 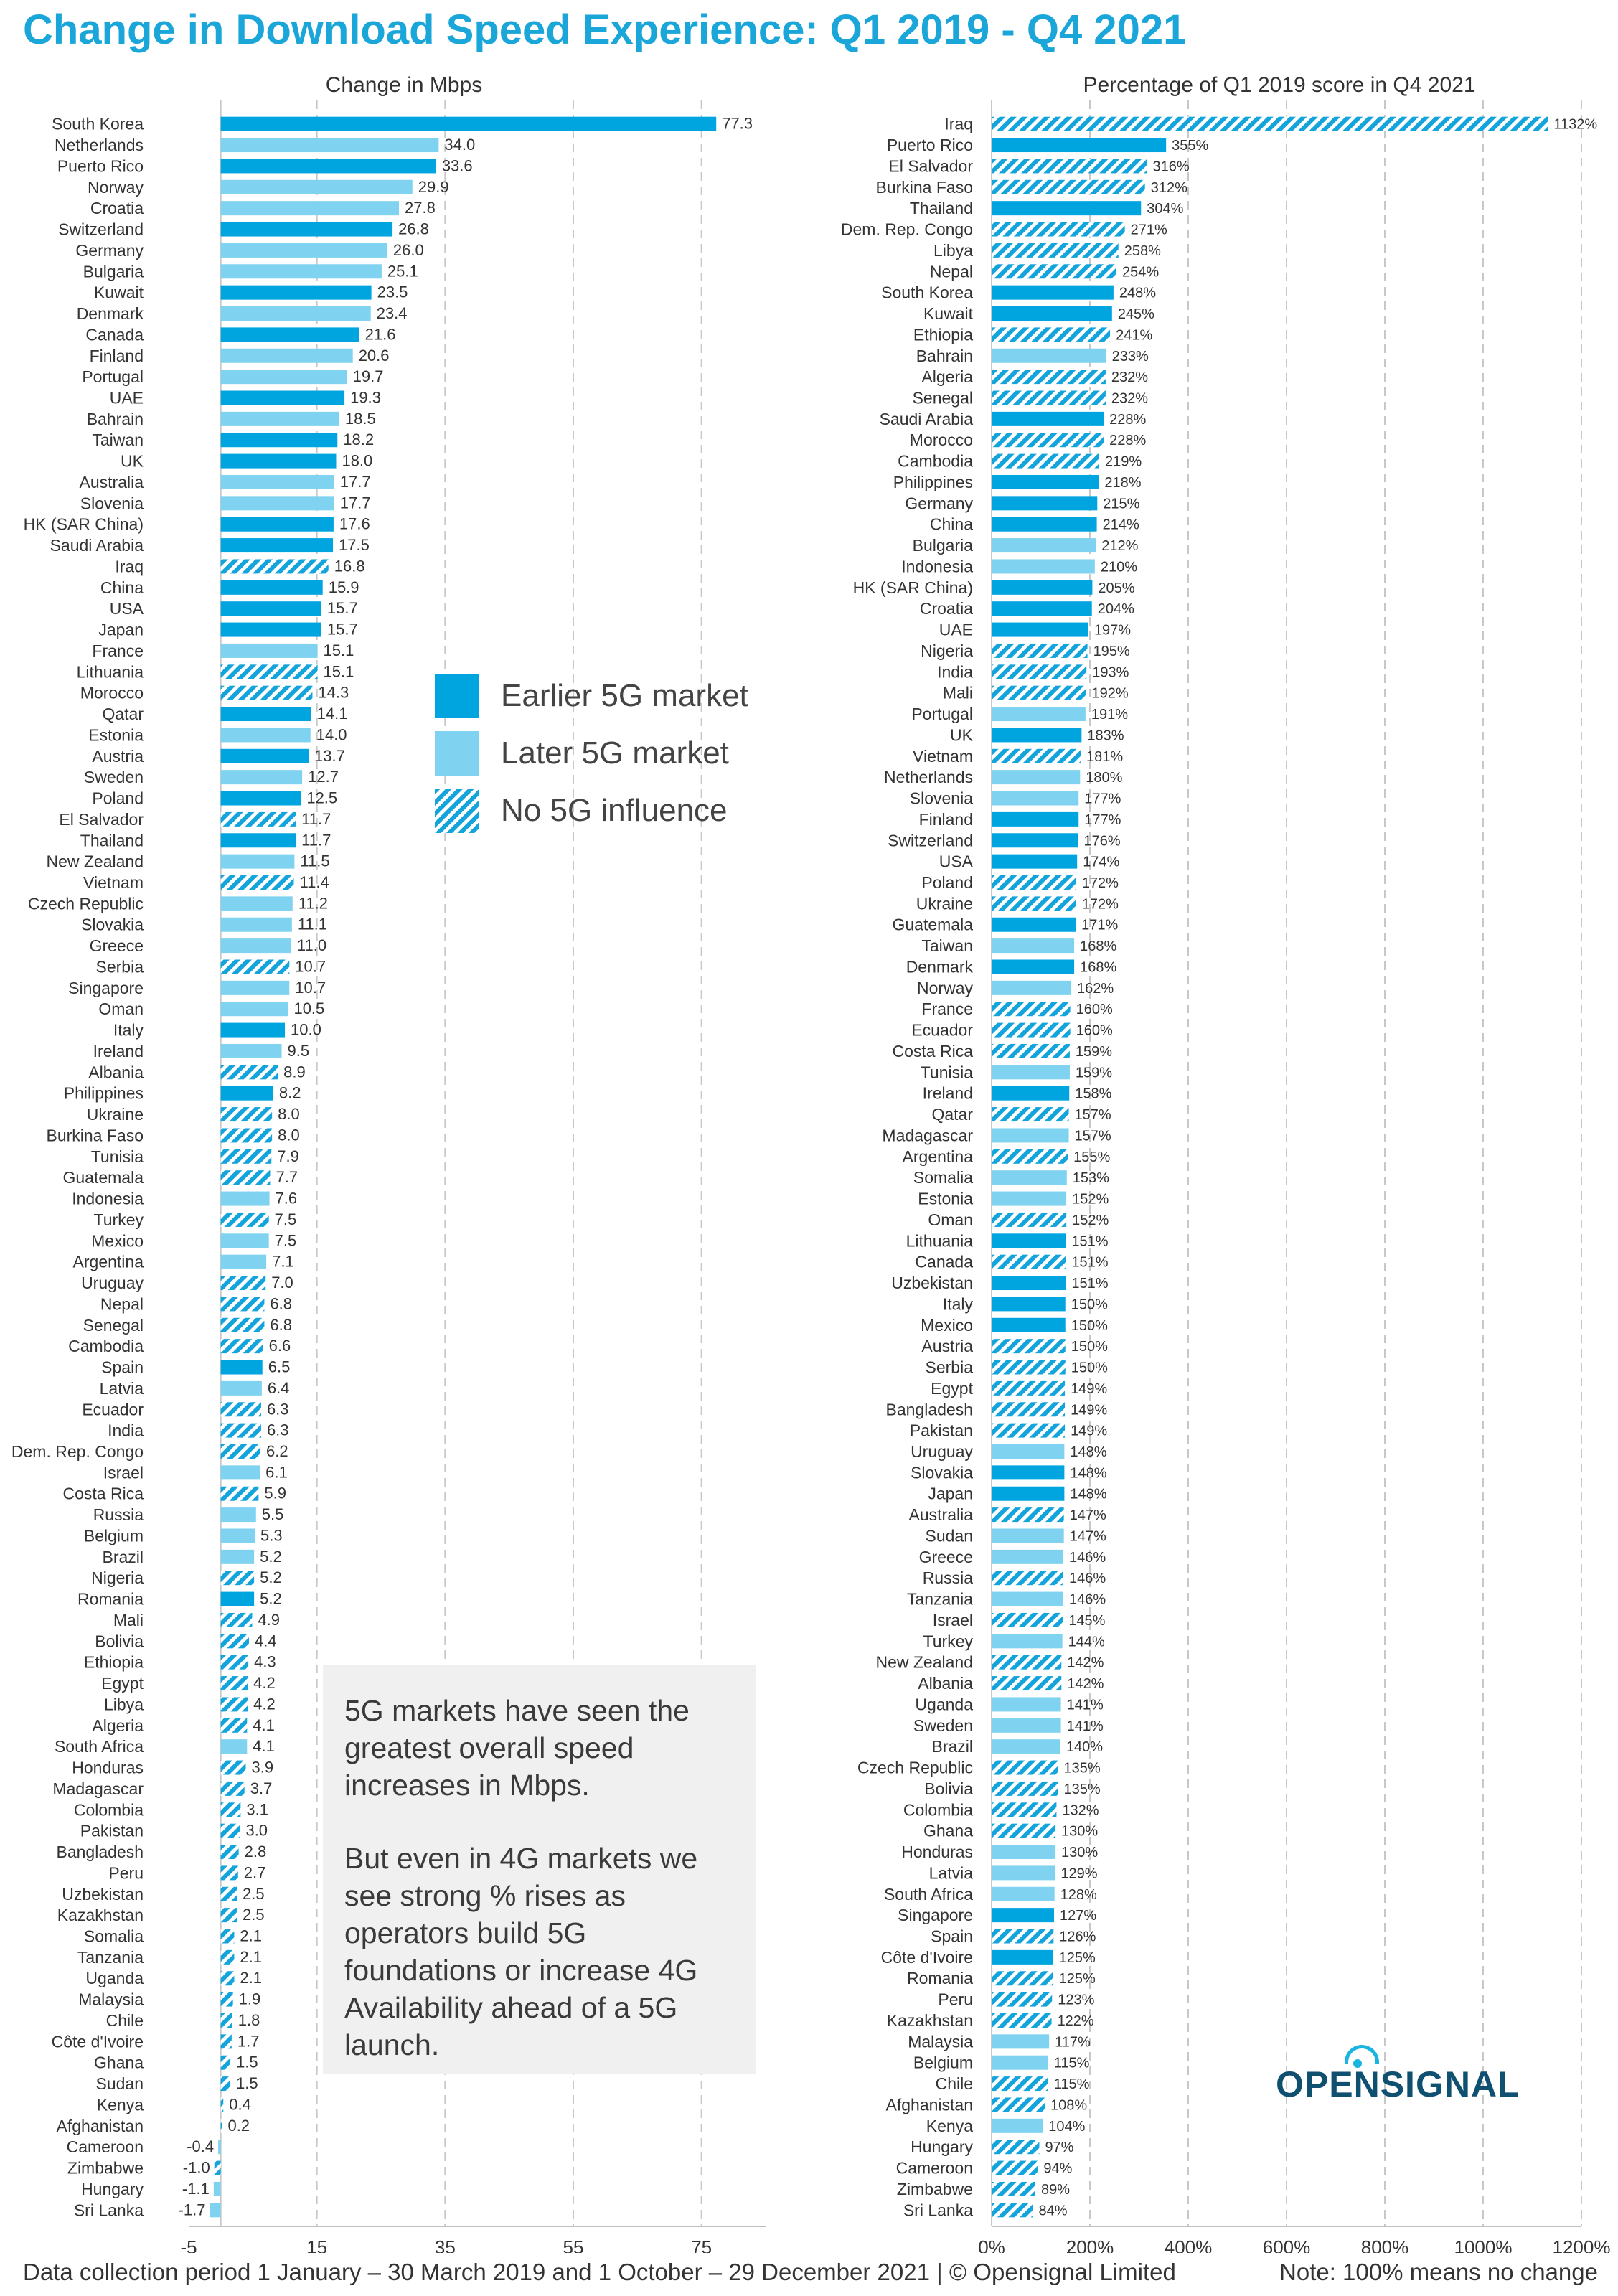 What do you see at coordinates (117, 356) in the screenshot?
I see `category-label: Finland` at bounding box center [117, 356].